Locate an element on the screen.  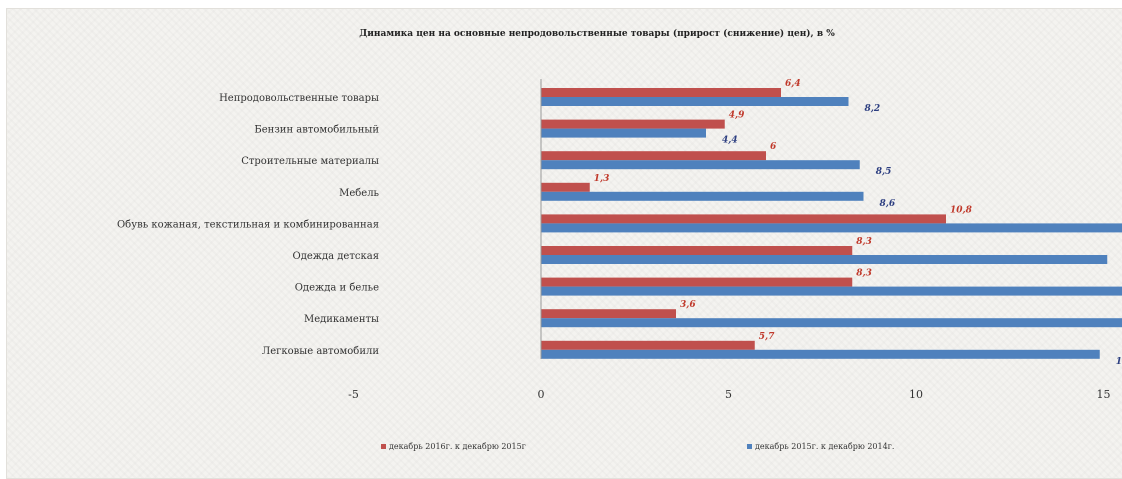
data-label-series-2: 14,9 is located at coordinates (1119, 362).